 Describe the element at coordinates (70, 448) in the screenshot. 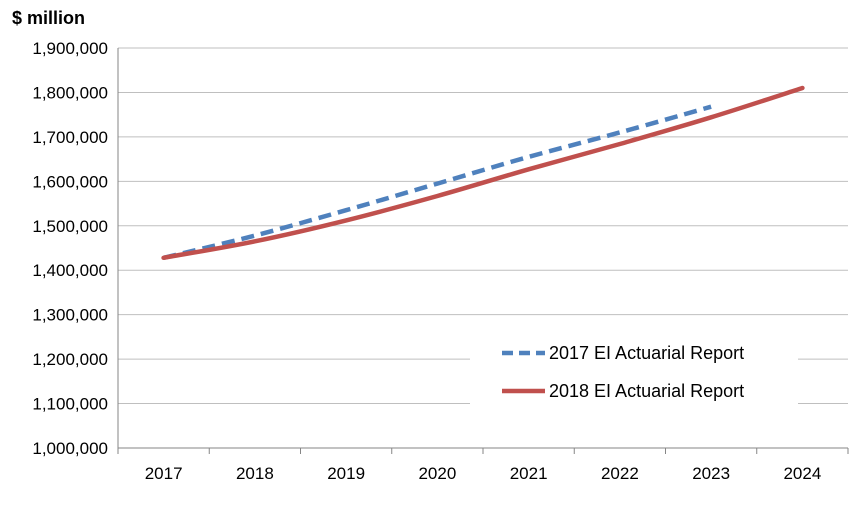

I see `y-tick-label: 1,000,000` at that location.